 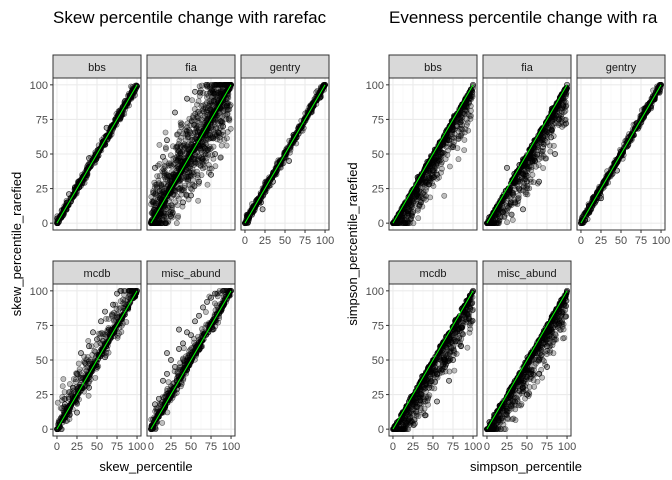 What do you see at coordinates (352, 243) in the screenshot?
I see `y-axis-title: simpson_percentile_rarefied` at bounding box center [352, 243].